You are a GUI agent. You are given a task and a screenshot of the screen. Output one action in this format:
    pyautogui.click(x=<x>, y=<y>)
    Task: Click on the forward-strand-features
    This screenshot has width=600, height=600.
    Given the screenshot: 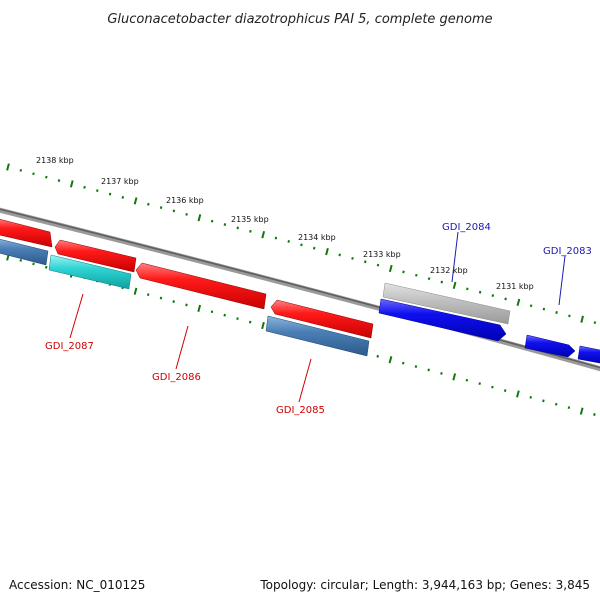 What is the action you would take?
    pyautogui.click(x=489, y=323)
    